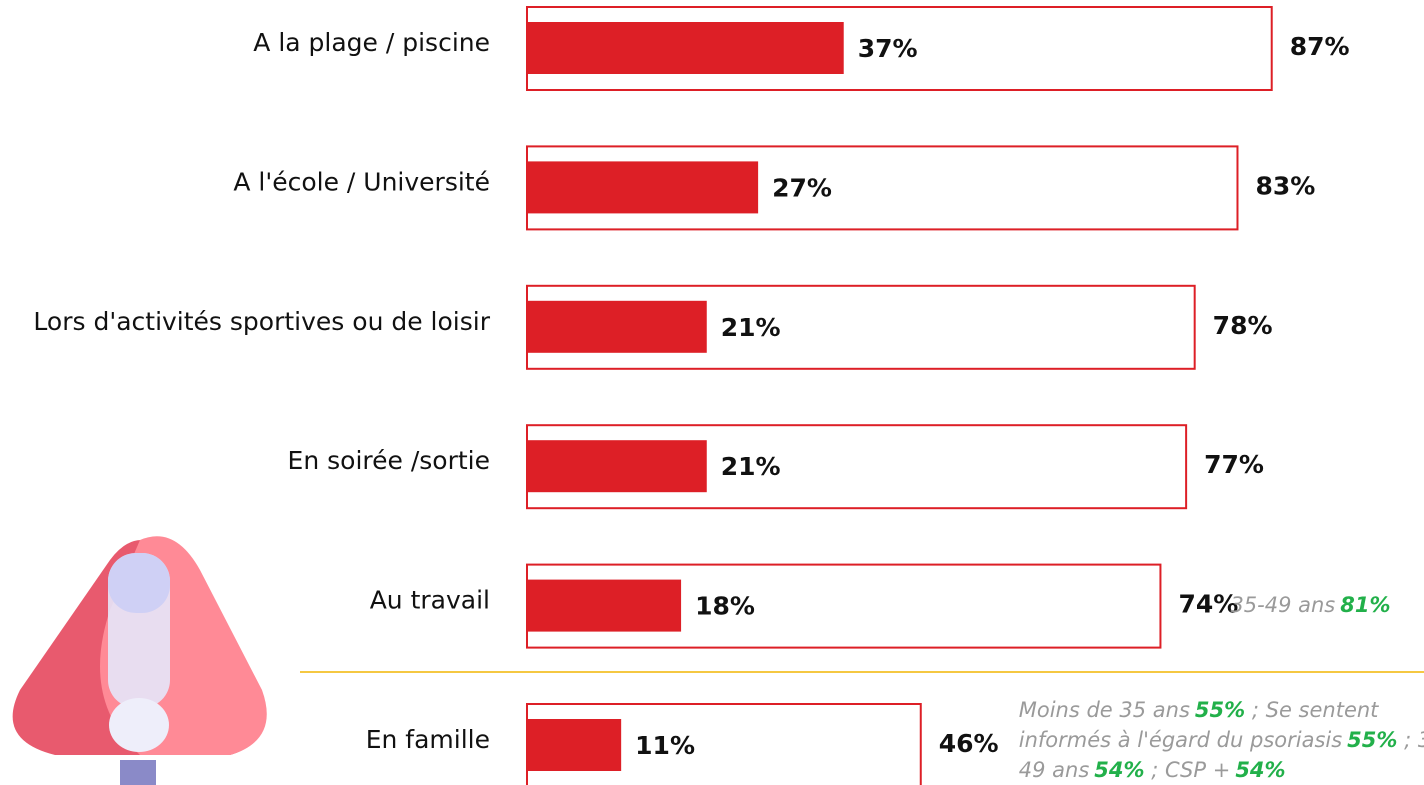  I want to click on value-label: 74%, so click(1208, 604).